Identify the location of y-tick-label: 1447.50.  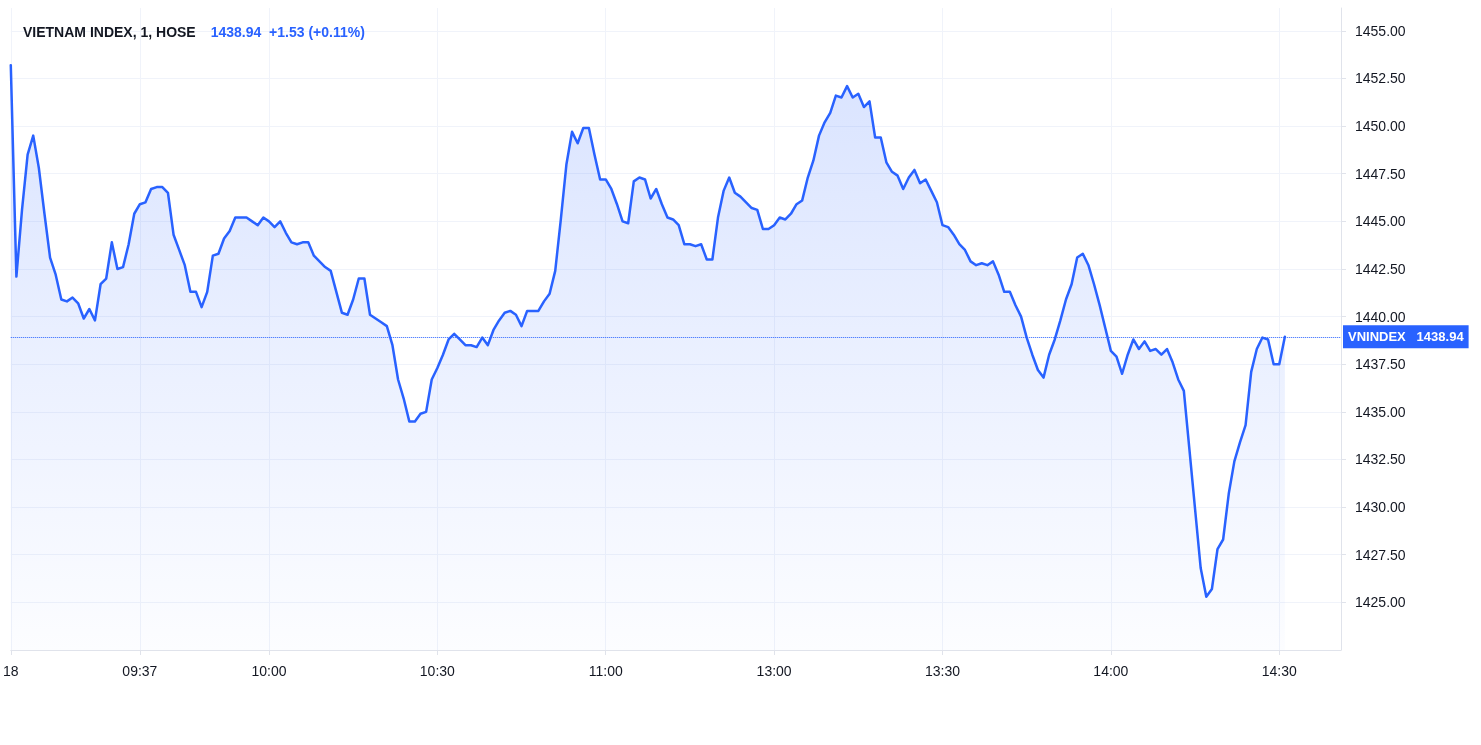
(1380, 173).